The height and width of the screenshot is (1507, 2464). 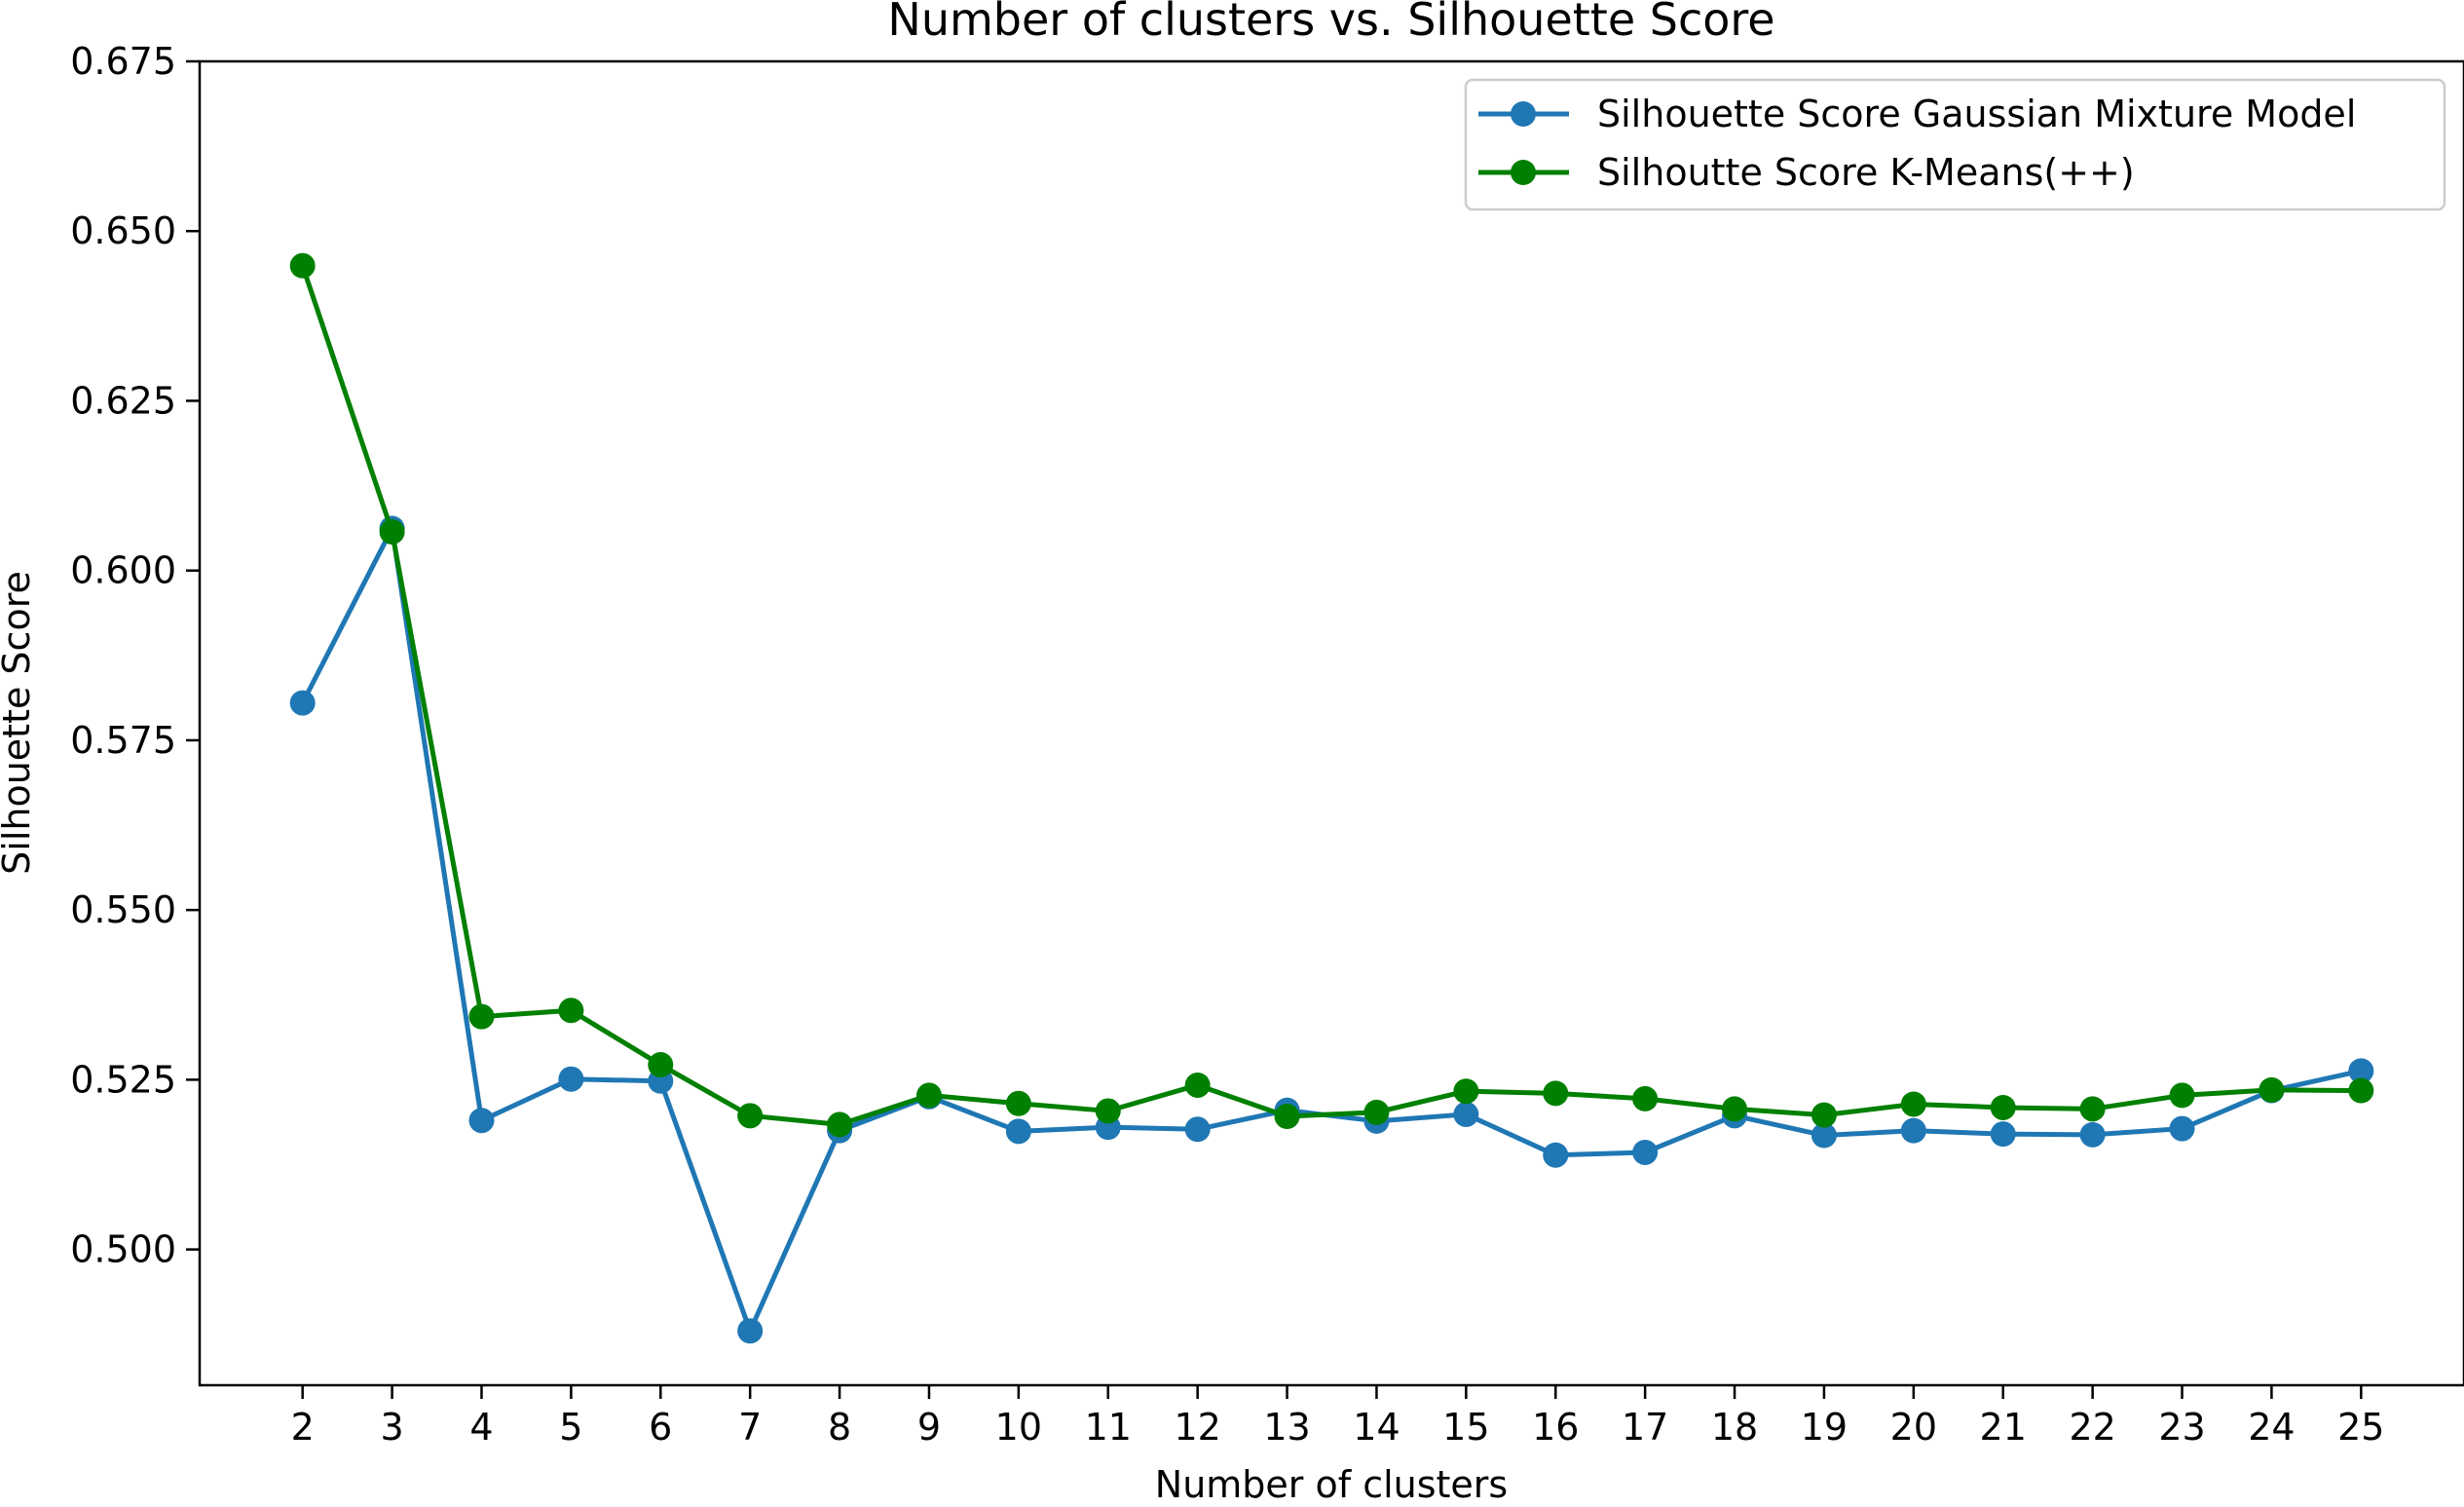 I want to click on x-tick-label: 7, so click(x=750, y=1427).